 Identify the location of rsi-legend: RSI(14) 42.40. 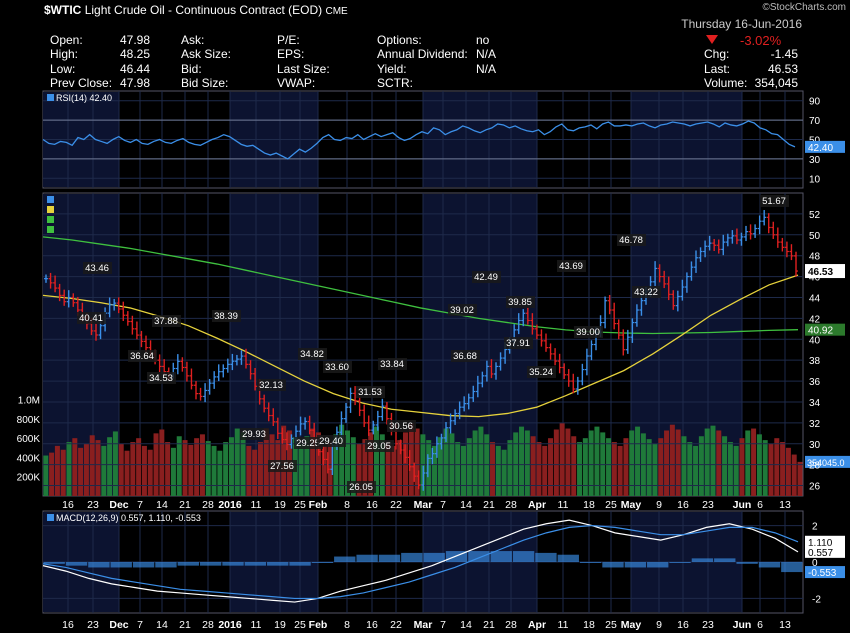
(84, 98).